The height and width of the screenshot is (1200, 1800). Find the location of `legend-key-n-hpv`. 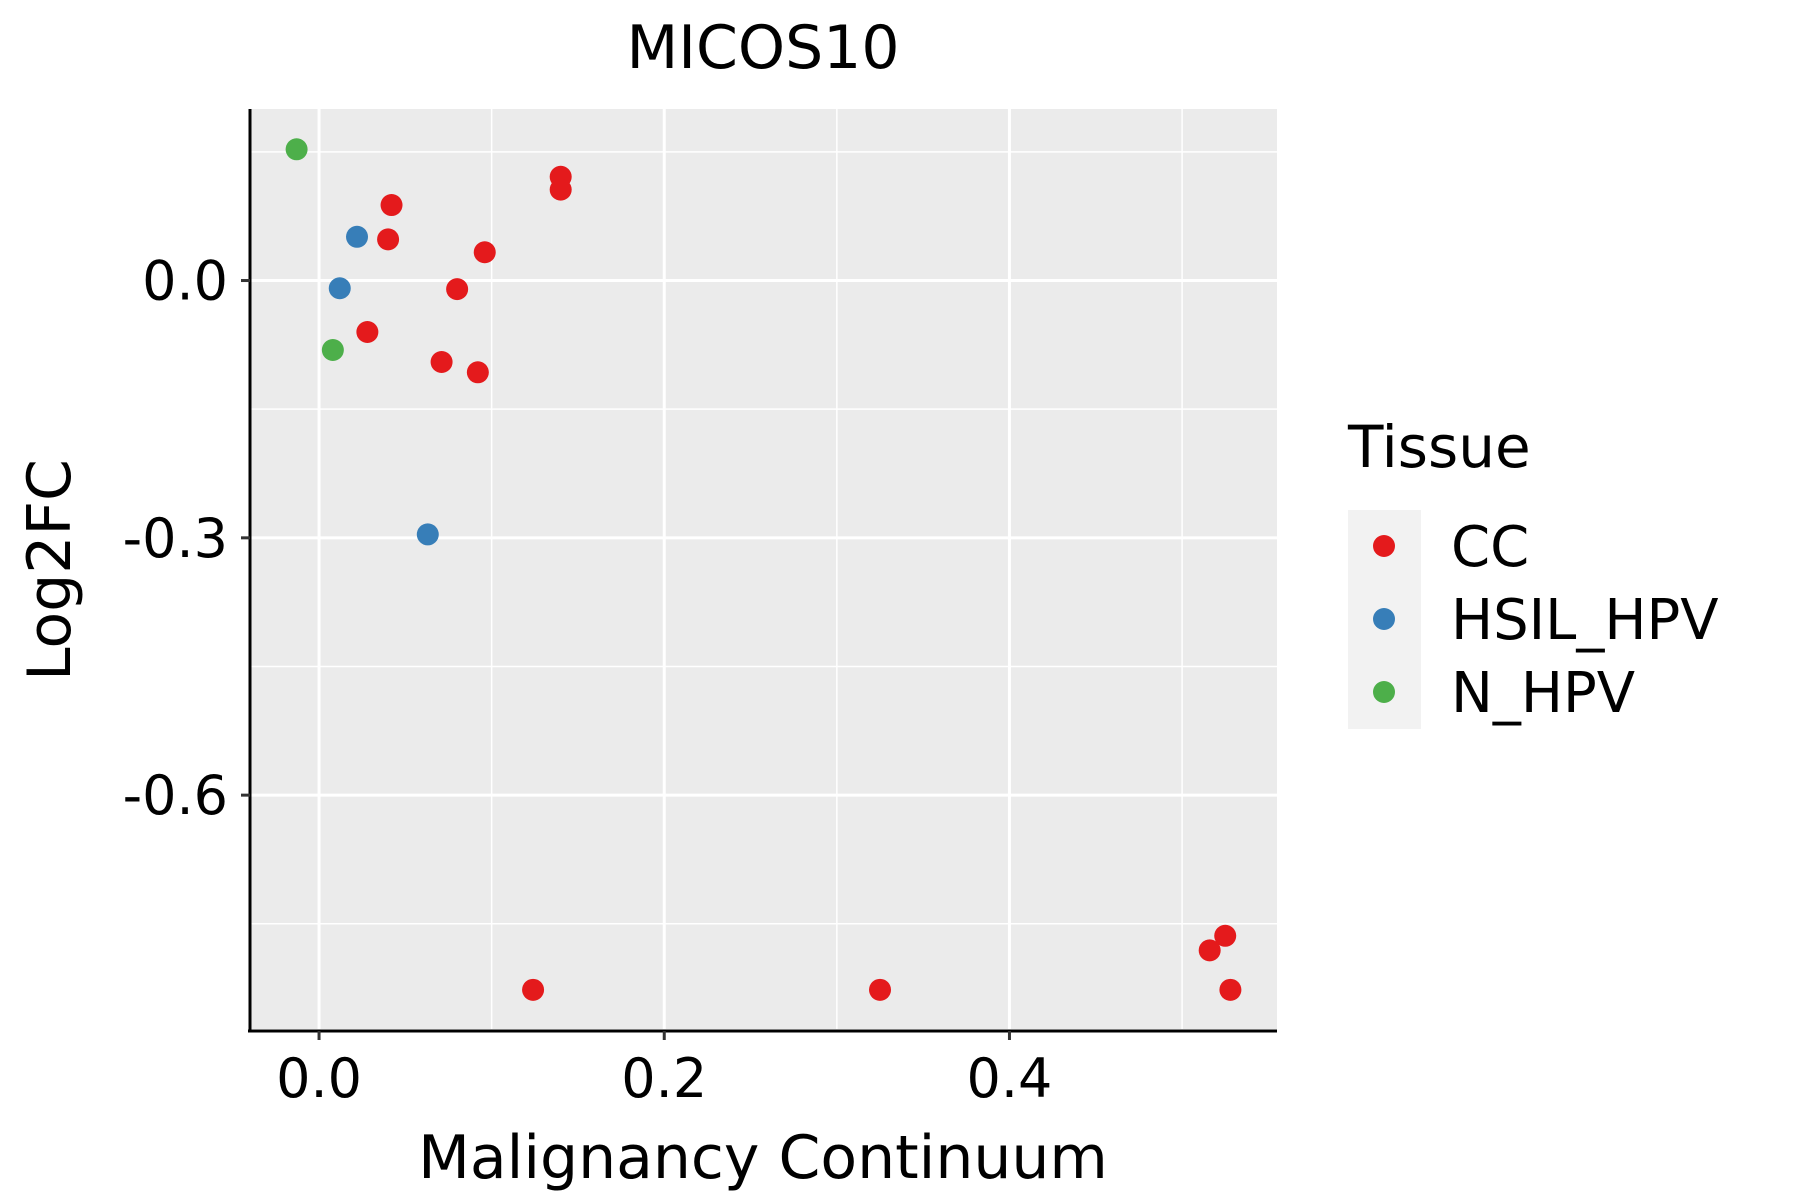

legend-key-n-hpv is located at coordinates (1384, 692).